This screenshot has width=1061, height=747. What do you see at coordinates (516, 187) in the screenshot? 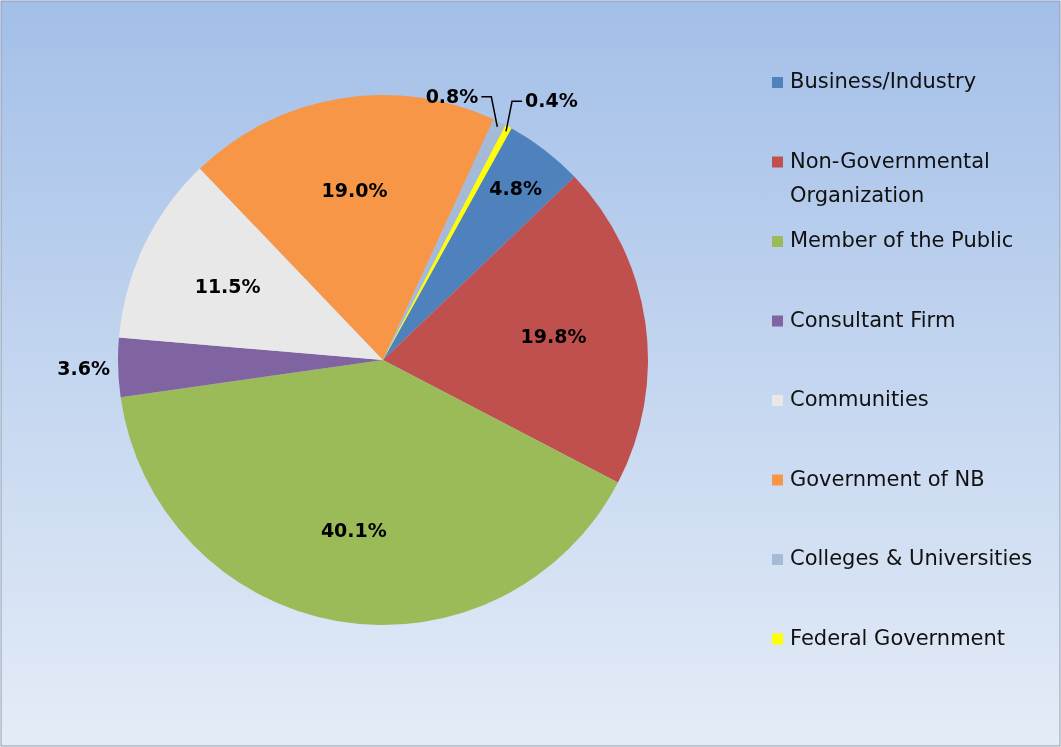
I see `data-label: 4.8%` at bounding box center [516, 187].